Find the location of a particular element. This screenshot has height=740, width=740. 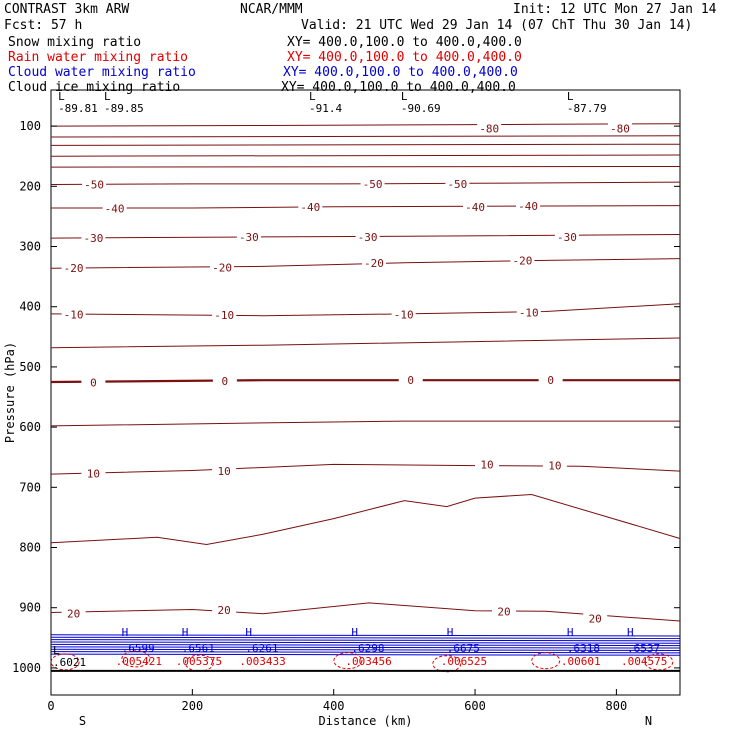

max-marker-value: .6318 is located at coordinates (583, 648).